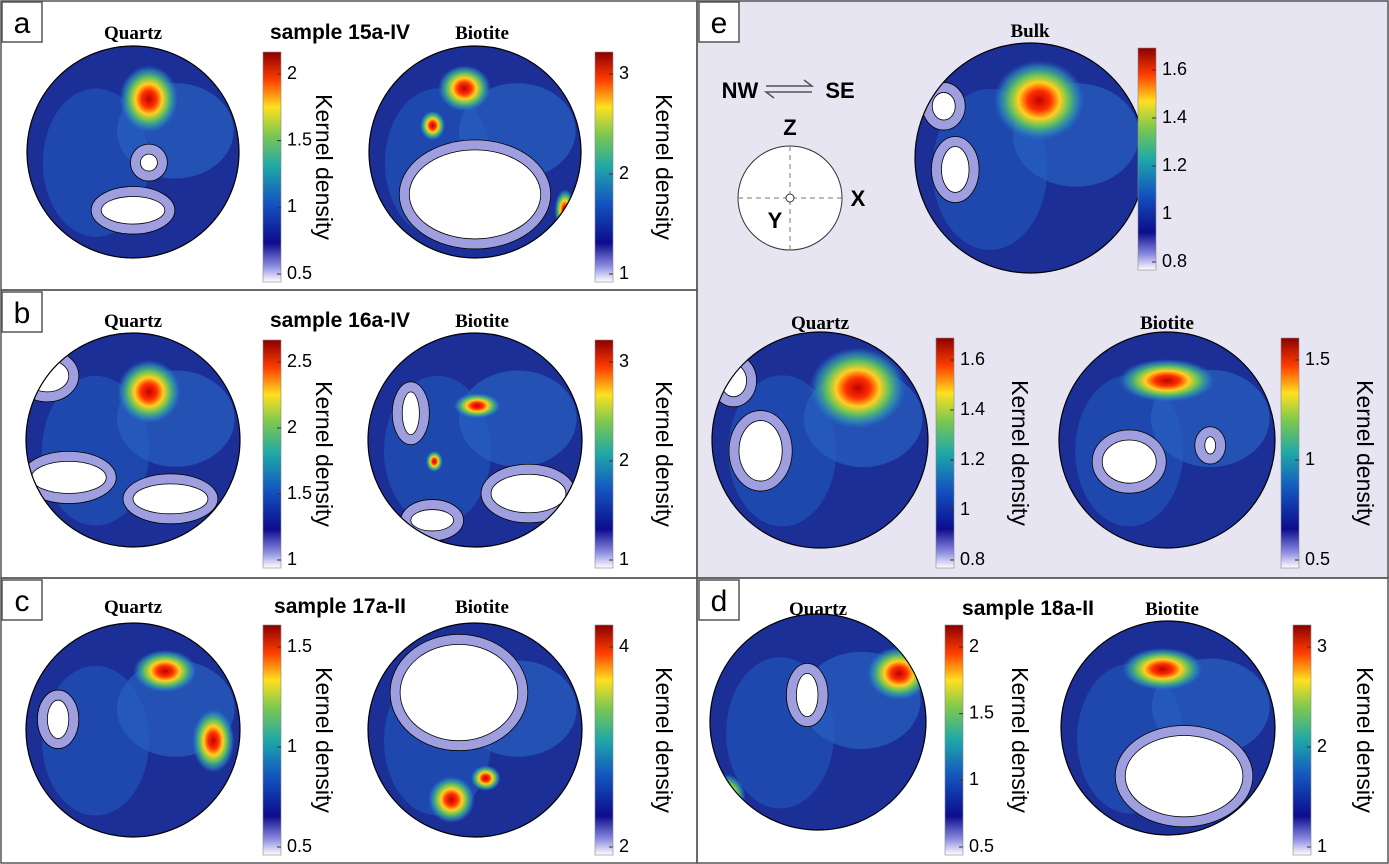 The width and height of the screenshot is (1389, 864). What do you see at coordinates (340, 606) in the screenshot?
I see `sample-title: sample 17a-II` at bounding box center [340, 606].